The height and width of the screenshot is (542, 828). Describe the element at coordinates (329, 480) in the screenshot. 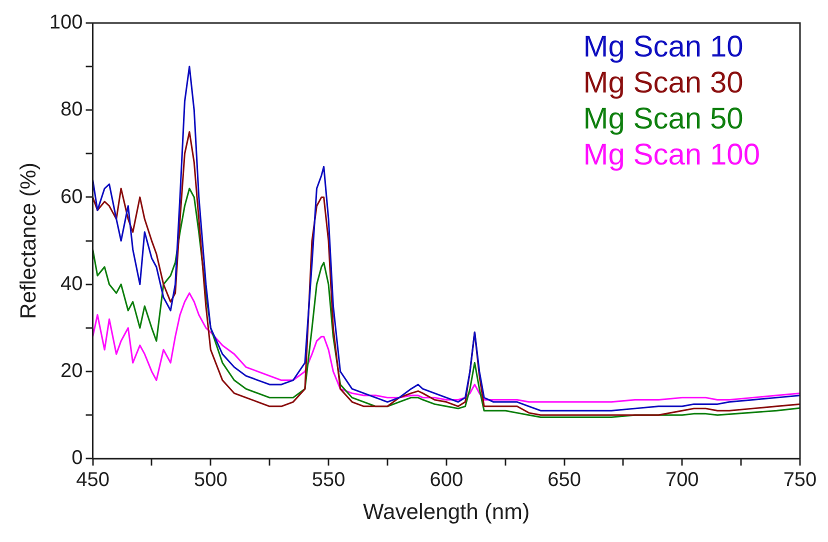

I see `x-tick-label: 550` at that location.